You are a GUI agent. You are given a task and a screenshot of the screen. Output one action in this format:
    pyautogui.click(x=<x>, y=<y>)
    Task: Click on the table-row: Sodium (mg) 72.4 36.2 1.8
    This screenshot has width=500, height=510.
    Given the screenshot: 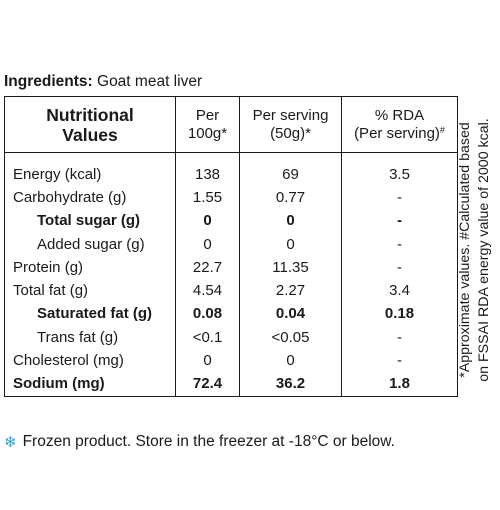 What is the action you would take?
    pyautogui.click(x=231, y=384)
    